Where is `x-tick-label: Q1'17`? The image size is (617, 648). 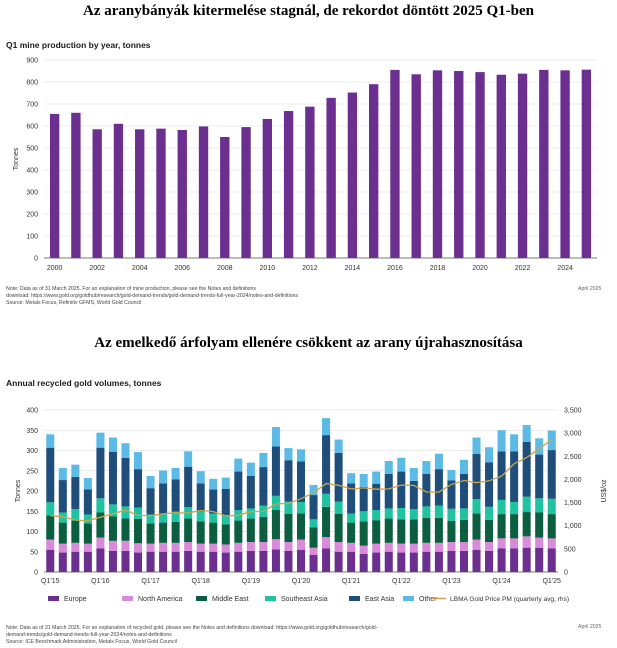 x-tick-label: Q1'17 is located at coordinates (150, 581).